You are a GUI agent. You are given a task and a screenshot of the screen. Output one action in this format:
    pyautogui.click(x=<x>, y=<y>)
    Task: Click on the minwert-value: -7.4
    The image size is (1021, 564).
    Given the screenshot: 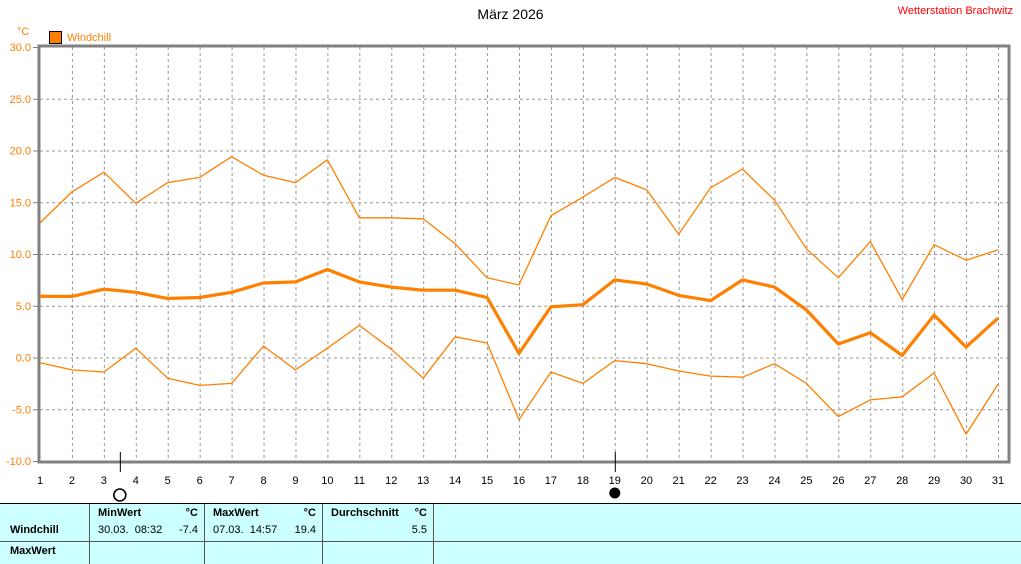 What is the action you would take?
    pyautogui.click(x=188, y=530)
    